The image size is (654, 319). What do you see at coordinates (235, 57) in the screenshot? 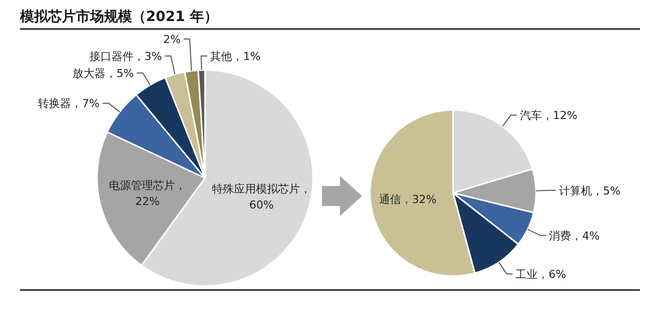
I see `slice-label: 其他，1%` at bounding box center [235, 57].